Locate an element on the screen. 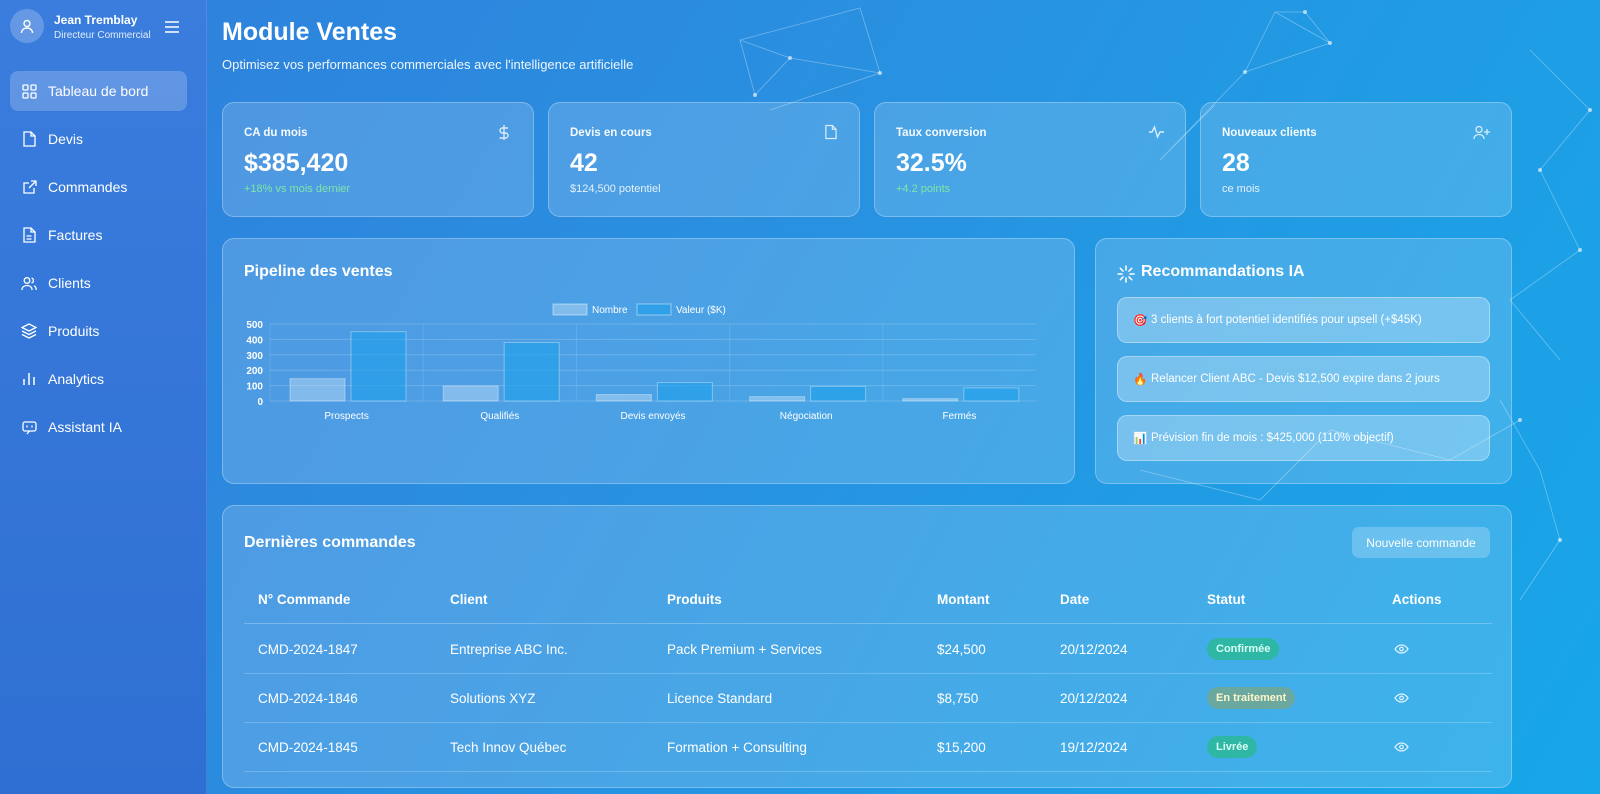 The height and width of the screenshot is (794, 1600). user-icon is located at coordinates (27, 26).